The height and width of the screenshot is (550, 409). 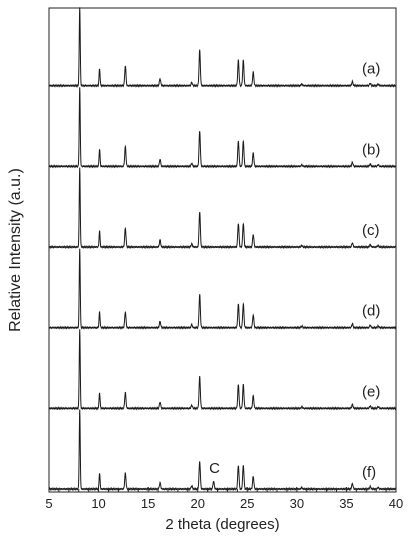 What do you see at coordinates (371, 230) in the screenshot?
I see `series-label: (c)` at bounding box center [371, 230].